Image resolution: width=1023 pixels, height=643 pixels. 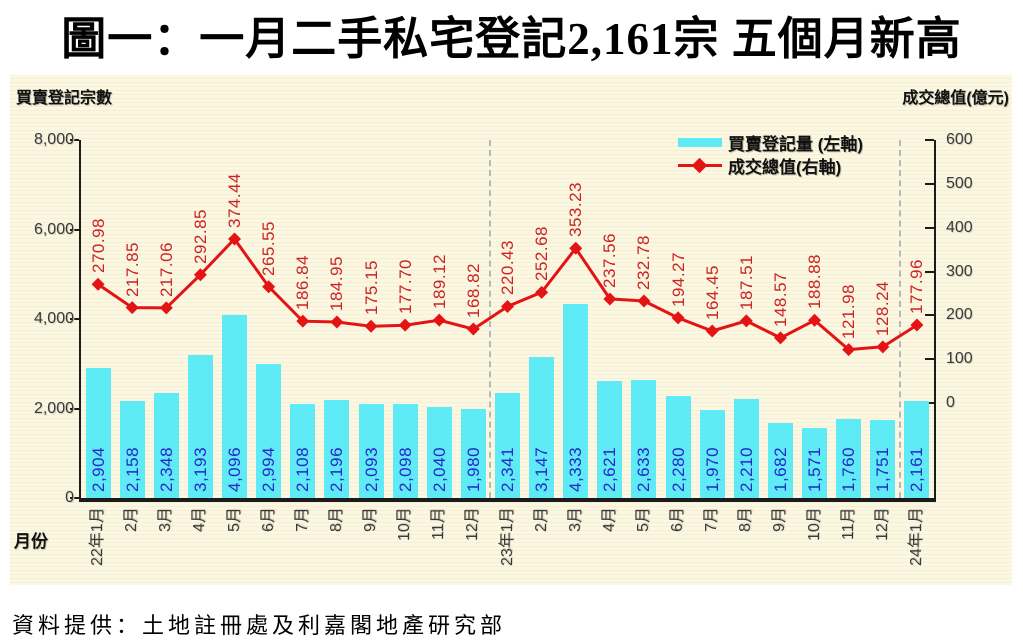 I want to click on line-value-label: 220.43, so click(x=507, y=268).